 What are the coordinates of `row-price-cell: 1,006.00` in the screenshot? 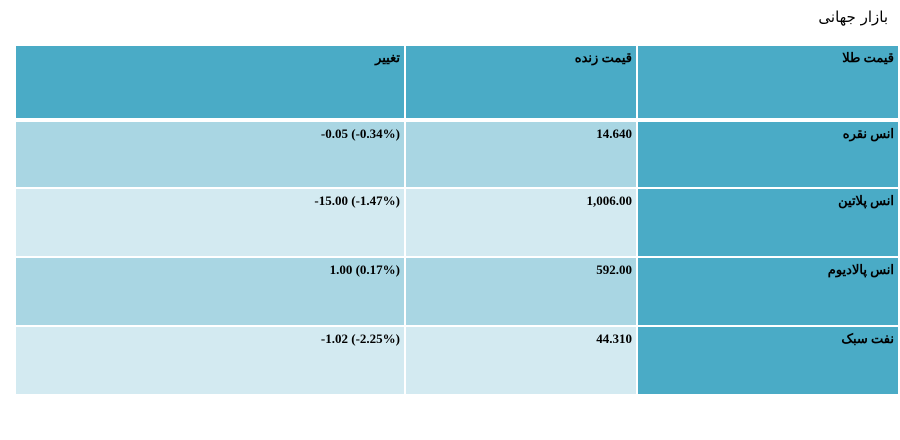 It's located at (521, 222).